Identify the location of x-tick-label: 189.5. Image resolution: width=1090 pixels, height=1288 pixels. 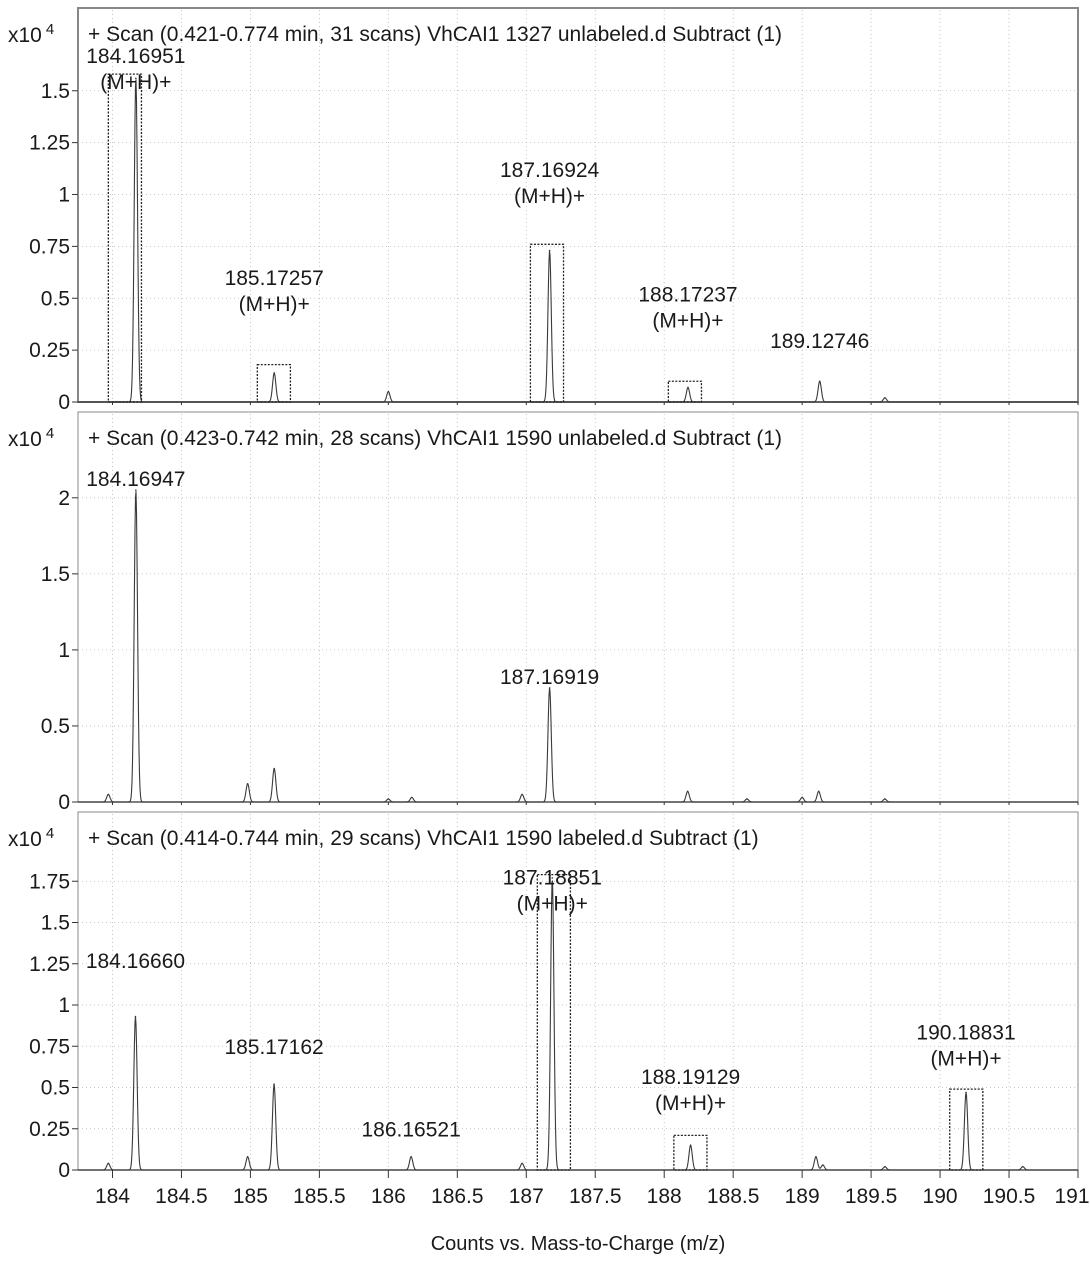
(871, 1196).